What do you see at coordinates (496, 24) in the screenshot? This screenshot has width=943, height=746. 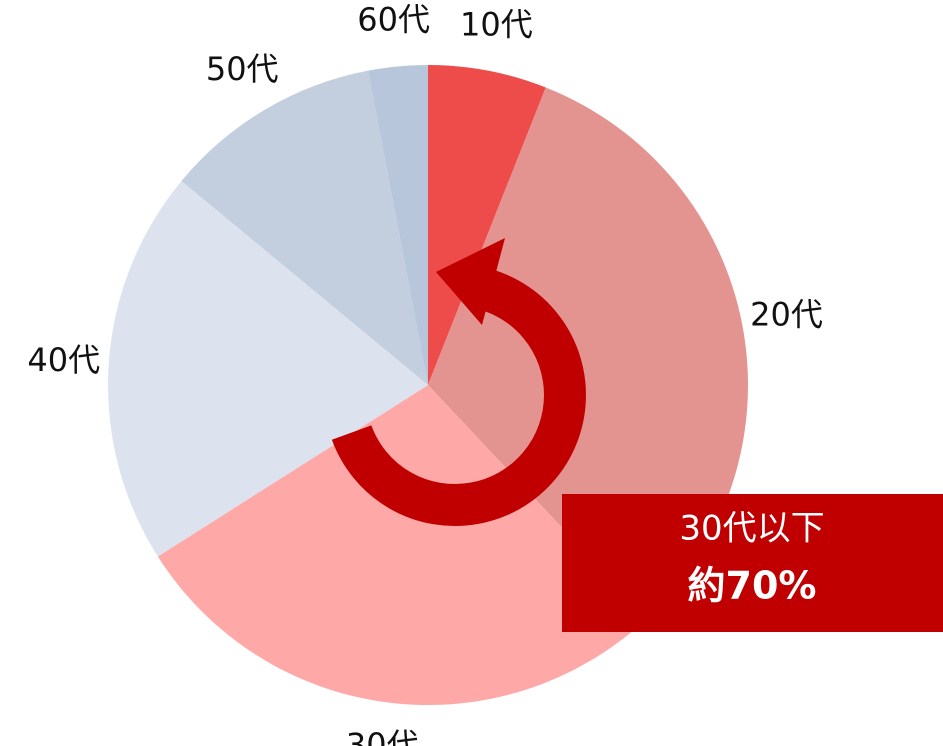 I see `slice-label: 10代` at bounding box center [496, 24].